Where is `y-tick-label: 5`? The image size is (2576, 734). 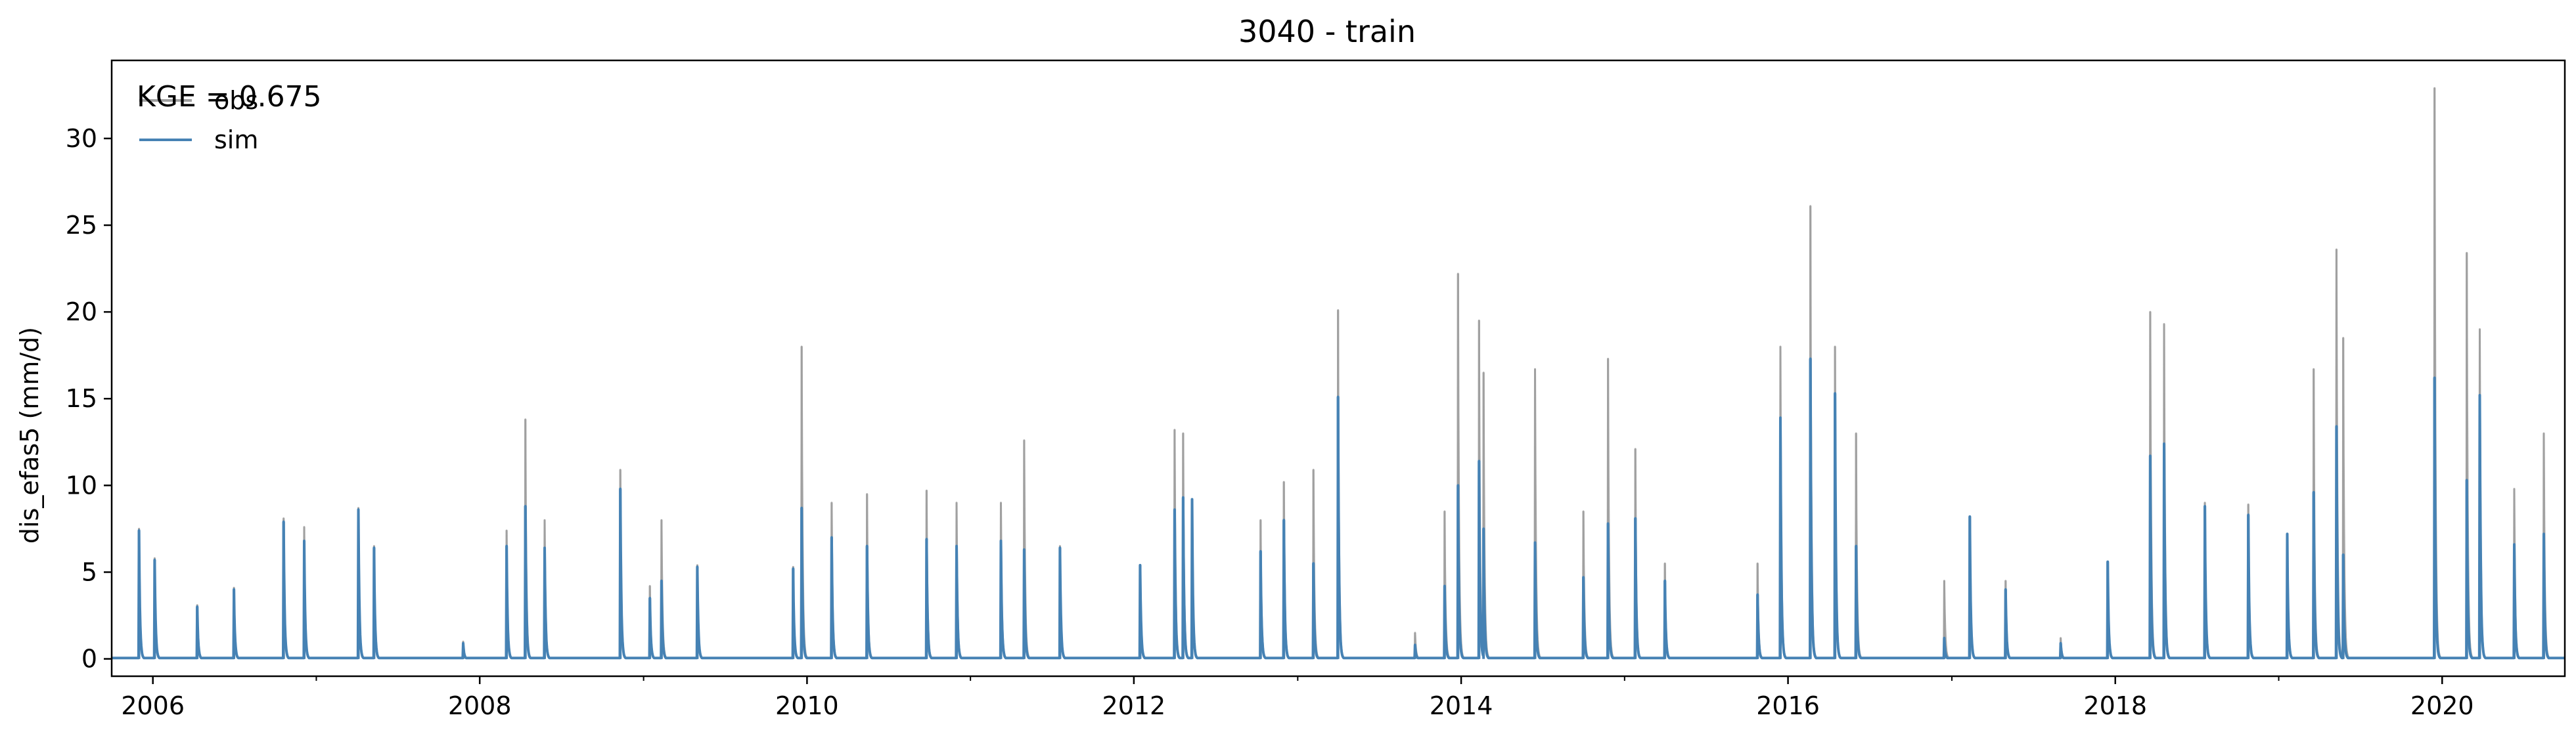
y-tick-label: 5 is located at coordinates (89, 571).